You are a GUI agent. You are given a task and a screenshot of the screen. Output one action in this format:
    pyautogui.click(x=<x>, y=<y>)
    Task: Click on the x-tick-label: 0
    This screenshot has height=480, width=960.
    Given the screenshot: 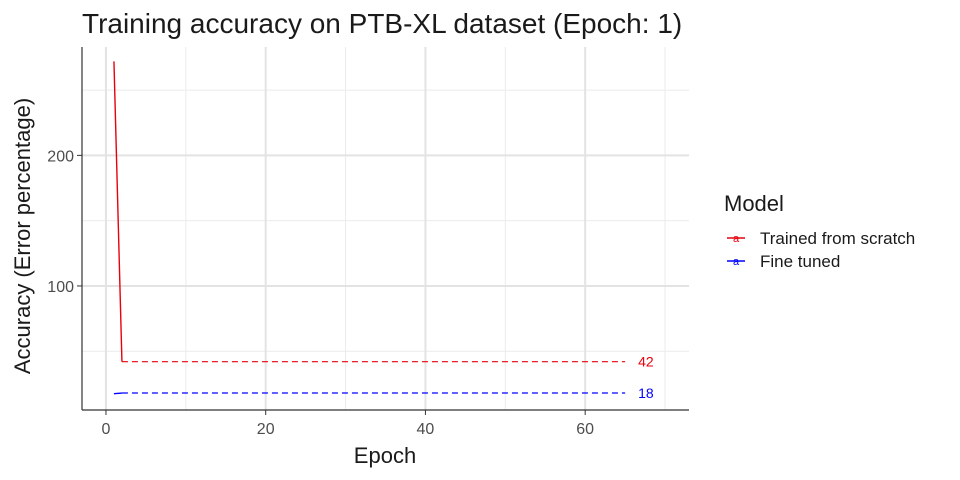 What is the action you would take?
    pyautogui.click(x=106, y=429)
    